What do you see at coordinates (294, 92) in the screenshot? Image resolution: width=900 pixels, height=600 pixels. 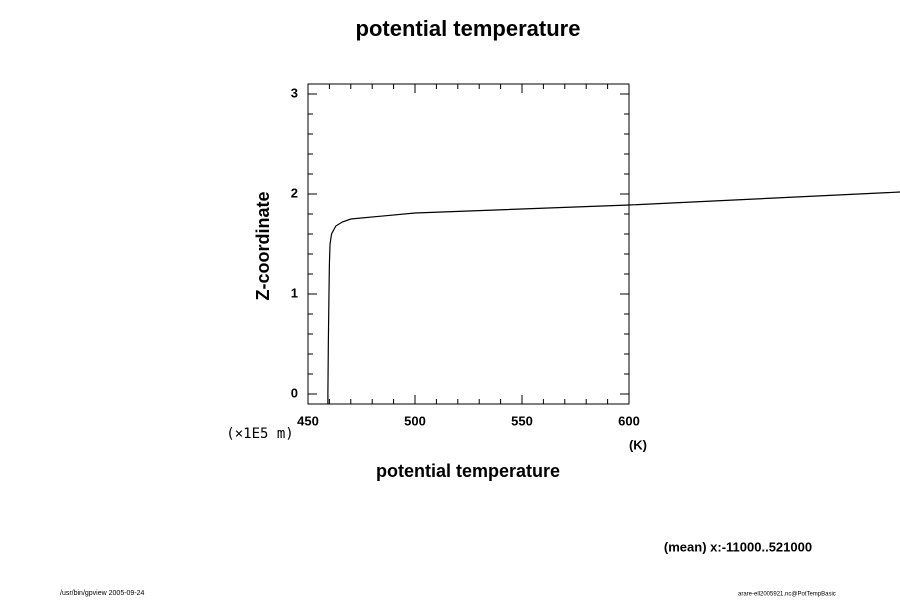 I see `y-tick-label: 3` at bounding box center [294, 92].